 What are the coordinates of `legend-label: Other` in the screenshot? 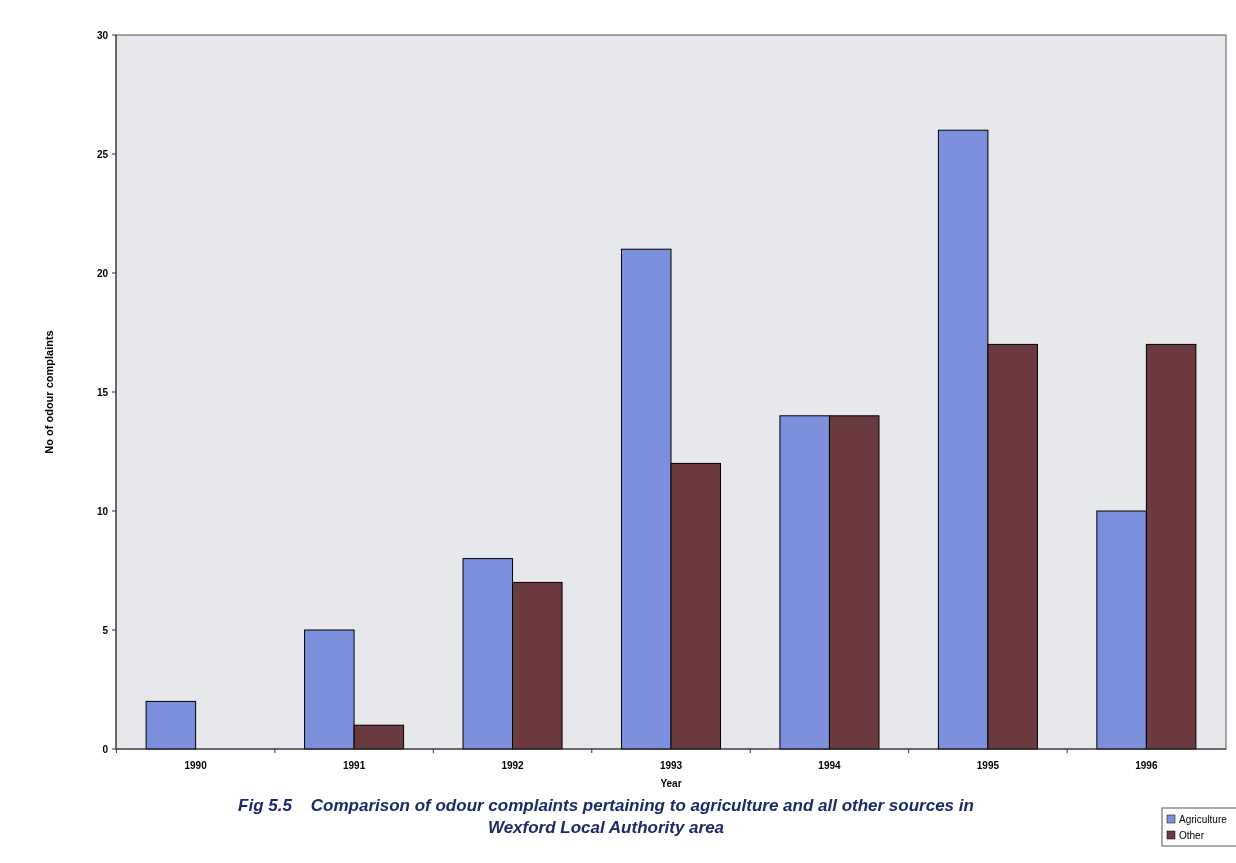 It's located at (1192, 835).